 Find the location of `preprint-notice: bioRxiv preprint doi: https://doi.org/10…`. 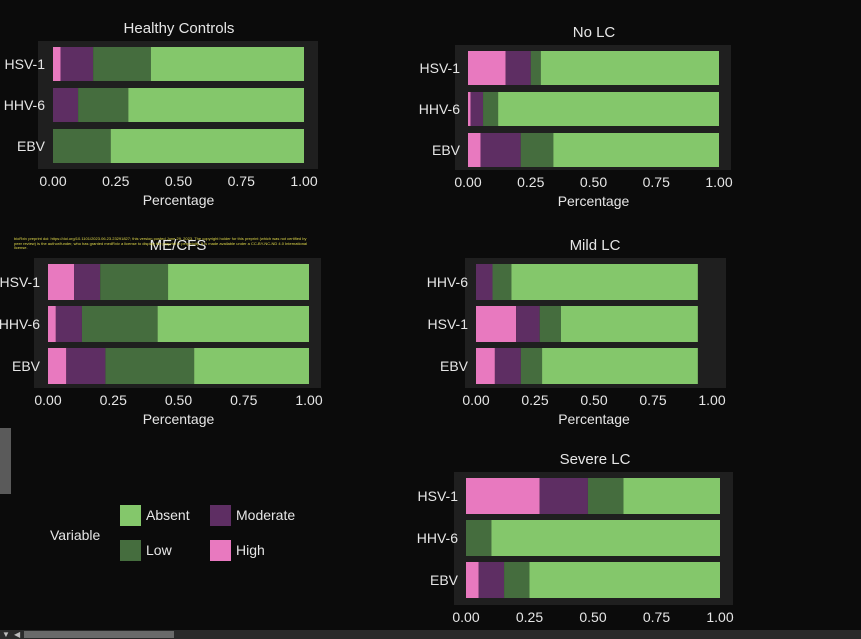

preprint-notice: bioRxiv preprint doi: https://doi.org/10… is located at coordinates (161, 244).